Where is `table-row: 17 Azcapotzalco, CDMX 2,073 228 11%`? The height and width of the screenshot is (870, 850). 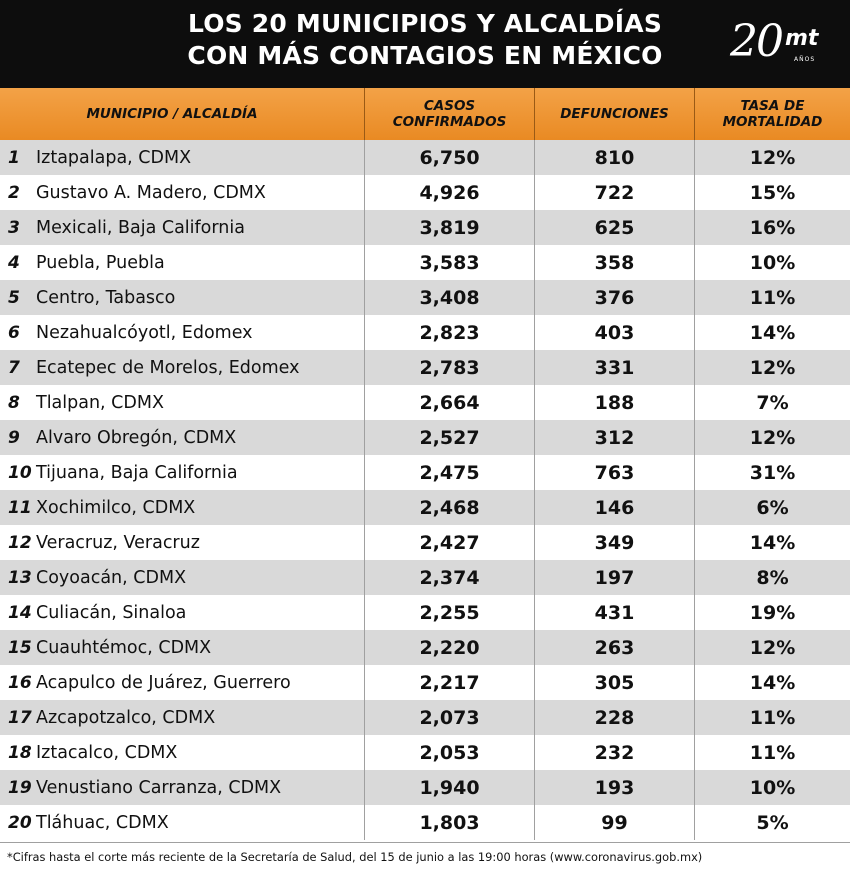
table-row: 17 Azcapotzalco, CDMX 2,073 228 11% is located at coordinates (425, 717).